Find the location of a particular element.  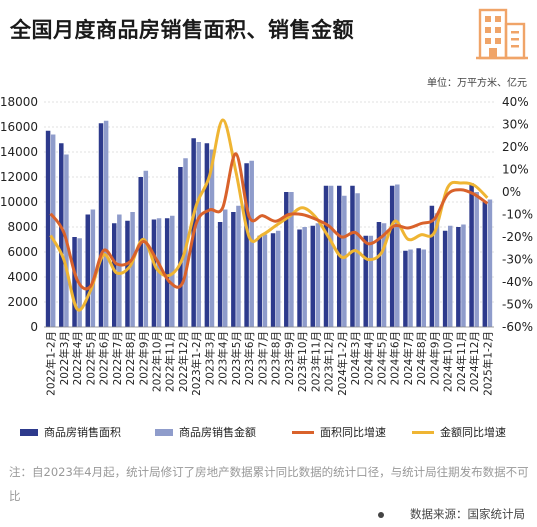

x-tick-label: 2023年8月 is located at coordinates (276, 358).